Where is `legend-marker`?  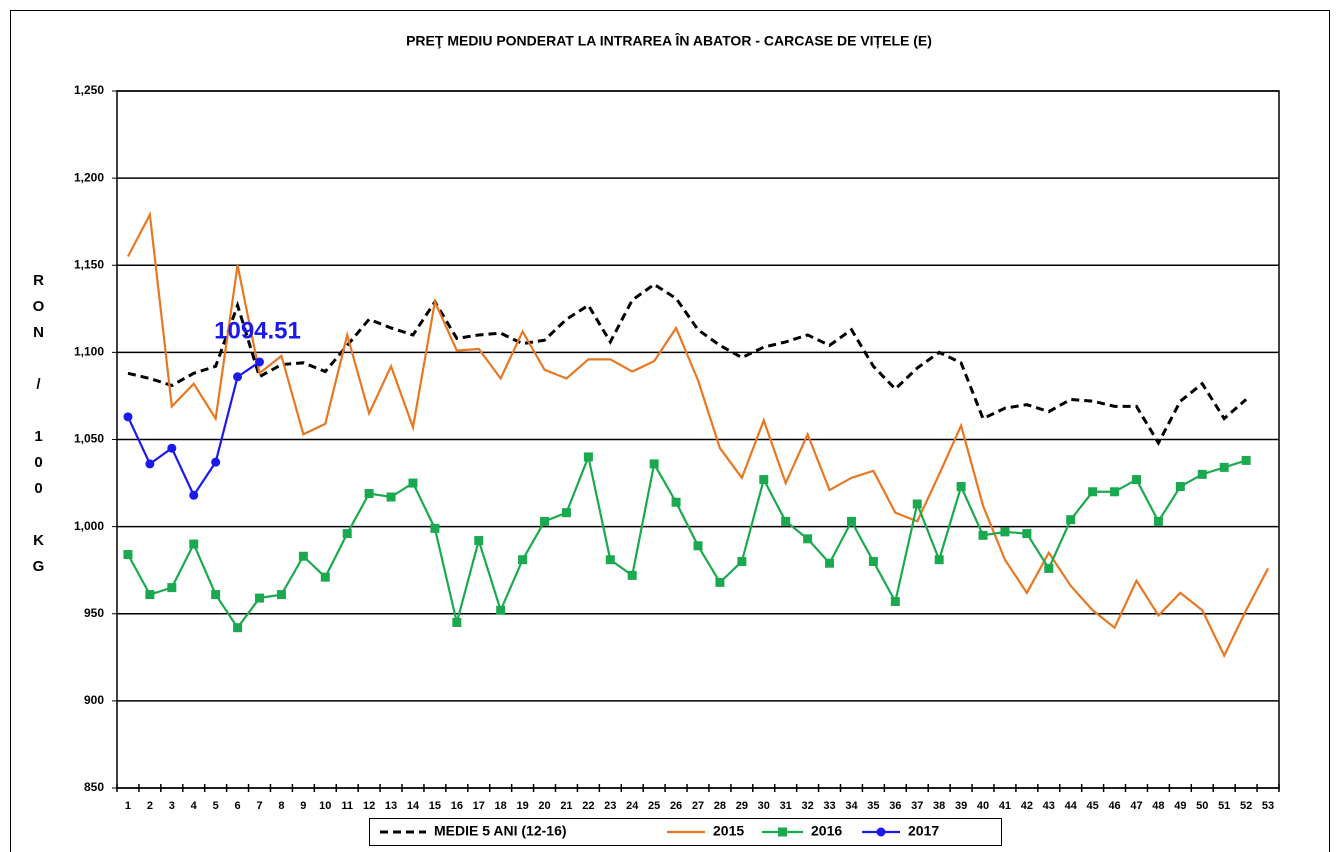
legend-marker is located at coordinates (881, 832).